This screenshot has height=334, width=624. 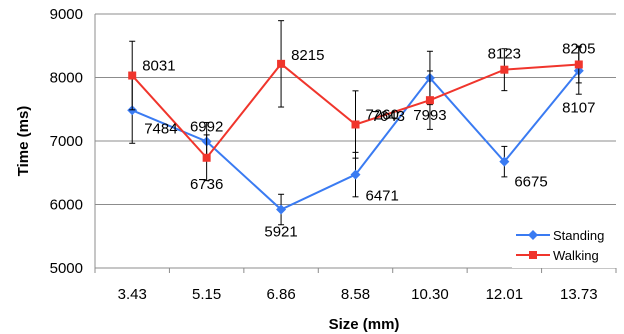 I want to click on legend: Standing Walking, so click(x=565, y=246).